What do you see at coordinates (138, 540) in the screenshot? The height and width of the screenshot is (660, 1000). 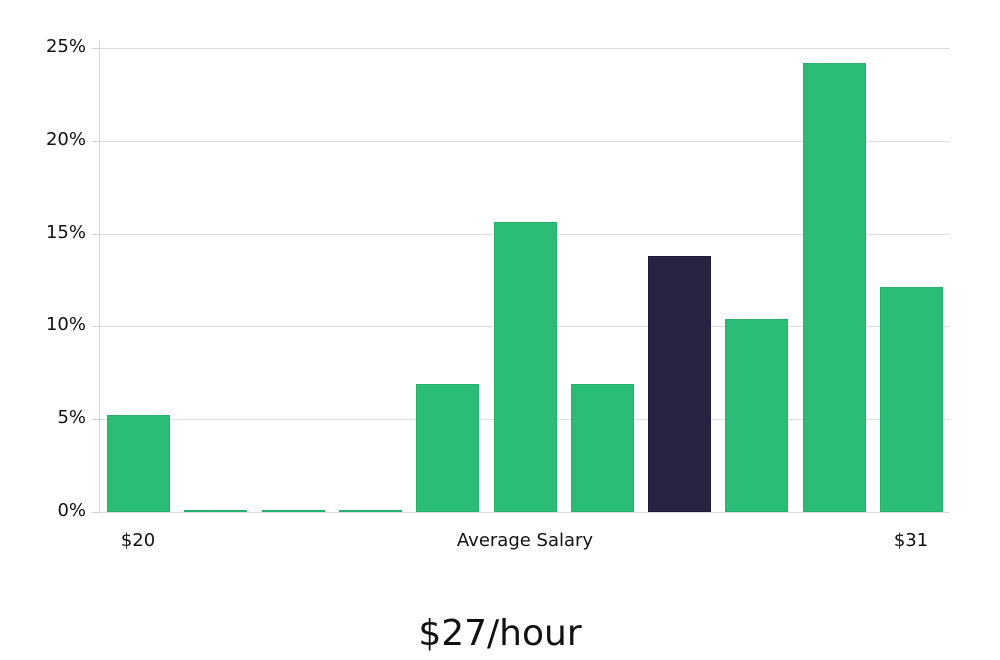 I see `x-label-min: $20` at bounding box center [138, 540].